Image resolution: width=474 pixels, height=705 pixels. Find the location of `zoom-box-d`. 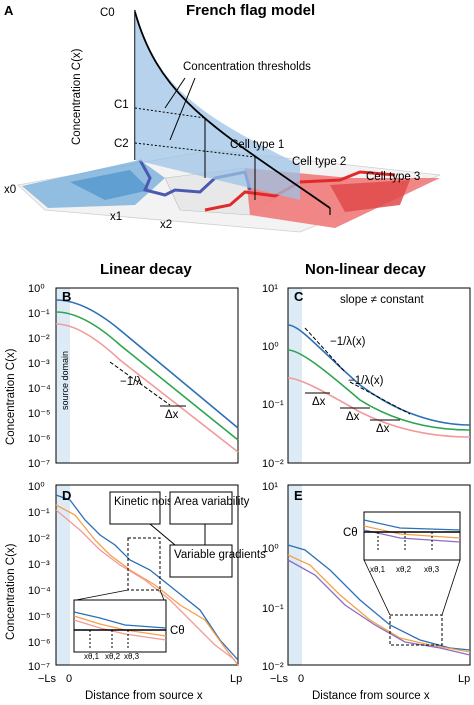

zoom-box-d is located at coordinates (144, 564).